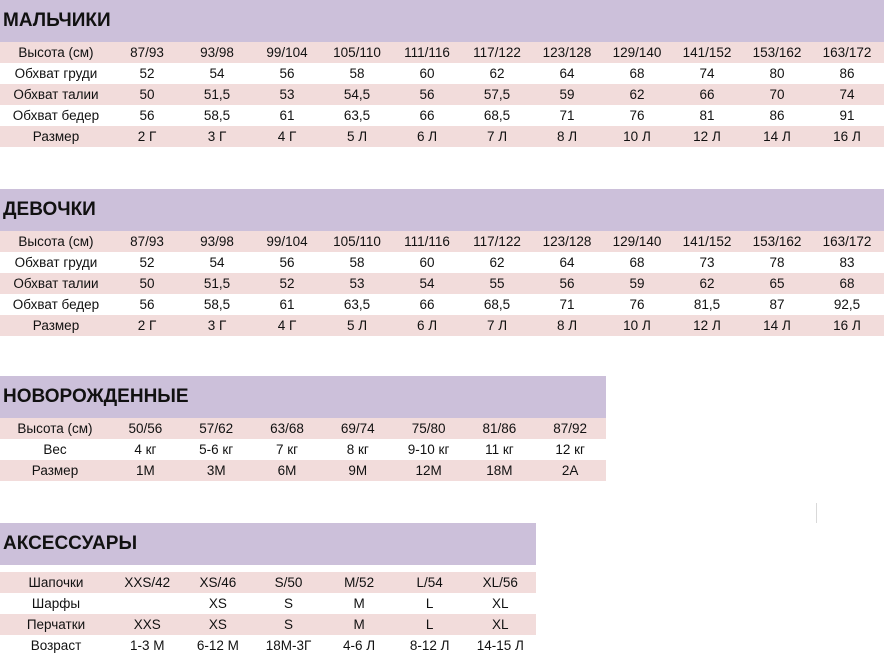 The image size is (884, 656). What do you see at coordinates (707, 262) in the screenshot?
I see `table-cell: 73` at bounding box center [707, 262].